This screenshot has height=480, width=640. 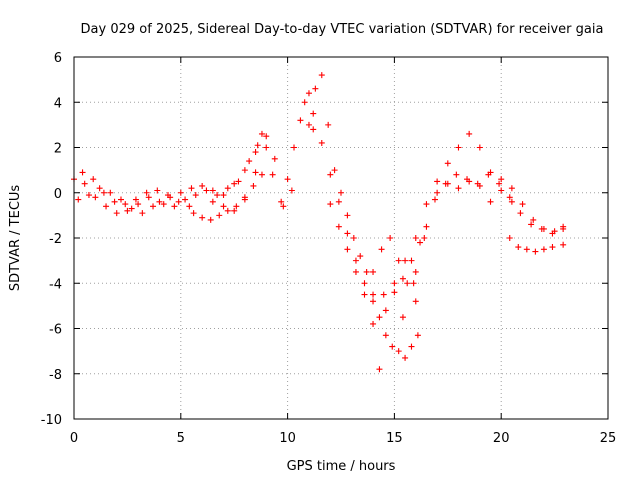 I want to click on x-tick-label: 15, so click(x=394, y=438).